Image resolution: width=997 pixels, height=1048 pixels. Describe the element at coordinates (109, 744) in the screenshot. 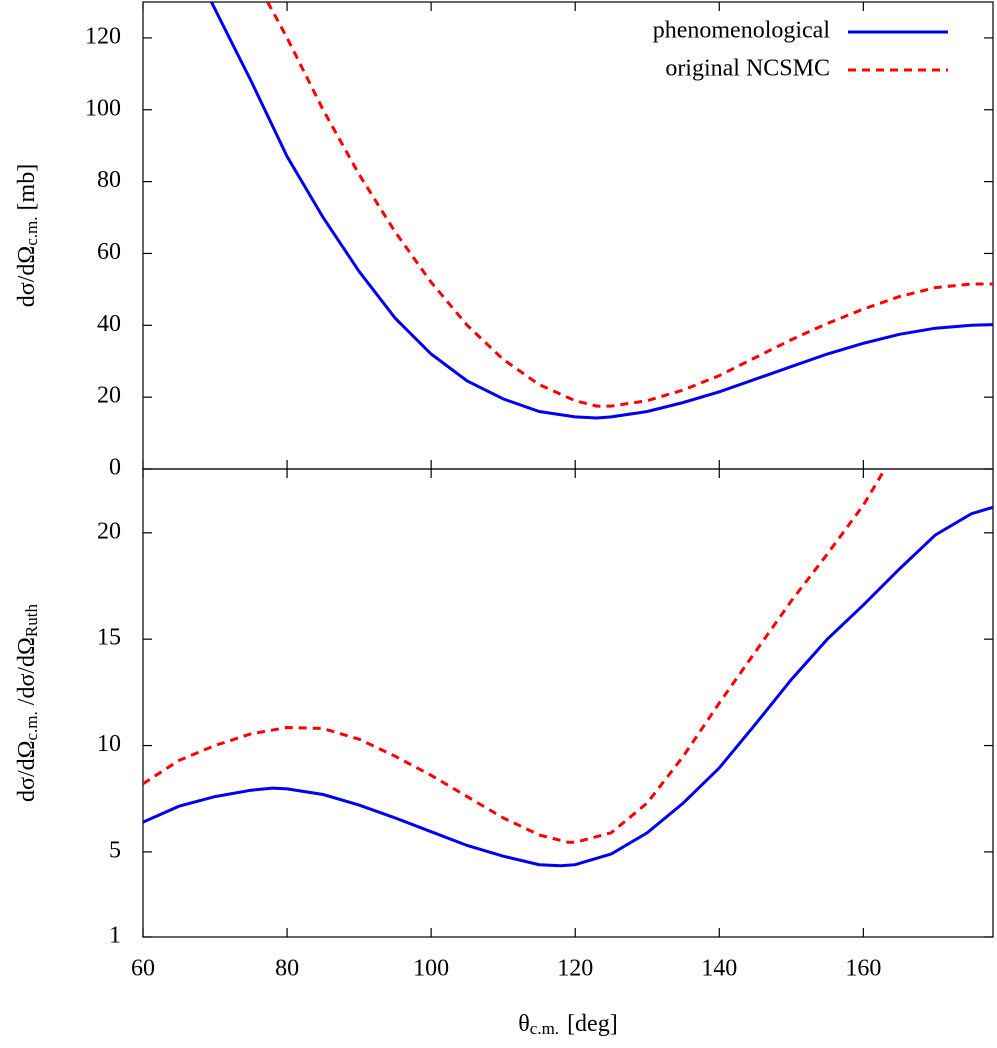

I see `y-tick-label: 10` at that location.